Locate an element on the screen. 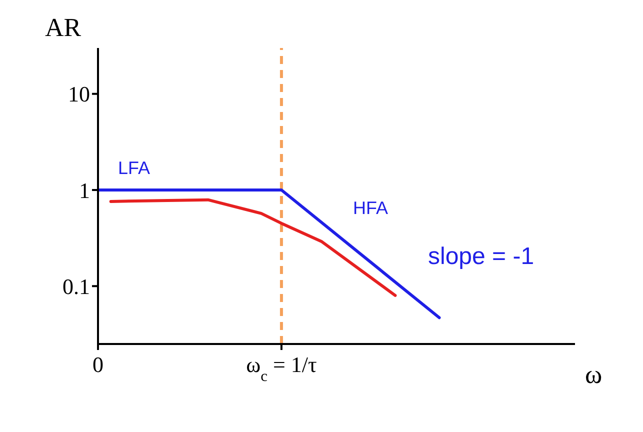 This screenshot has height=432, width=643. x-tick-label: ω$_{c}$ = 1/τ is located at coordinates (281, 368).